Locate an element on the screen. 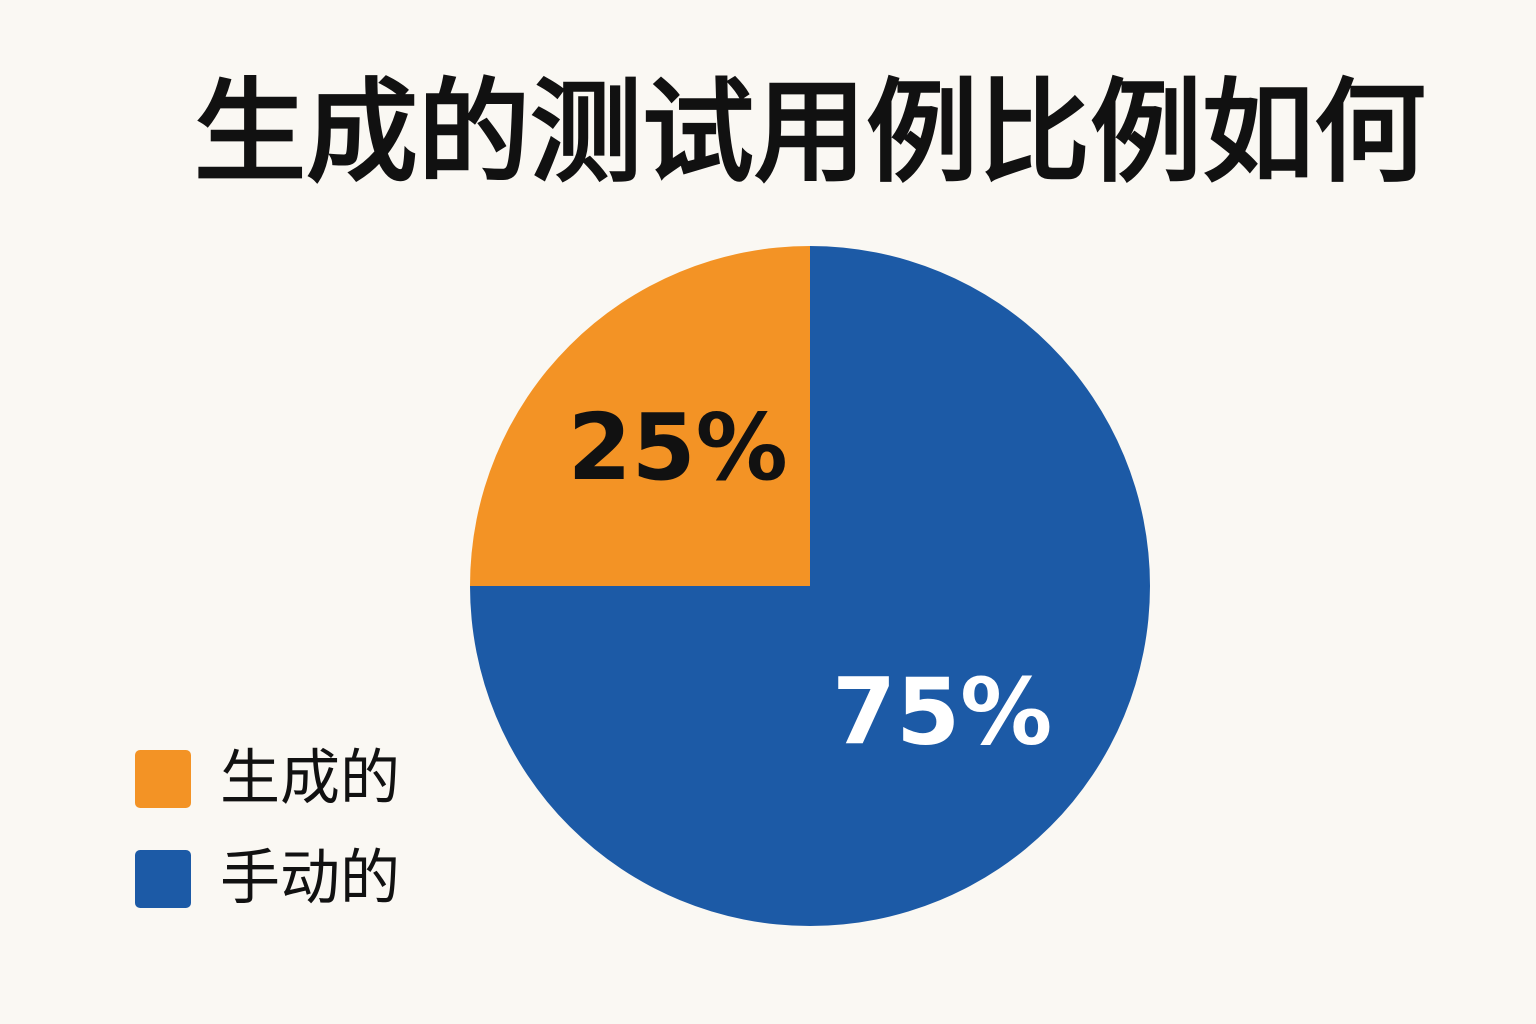  value-label: 75% is located at coordinates (942, 712).